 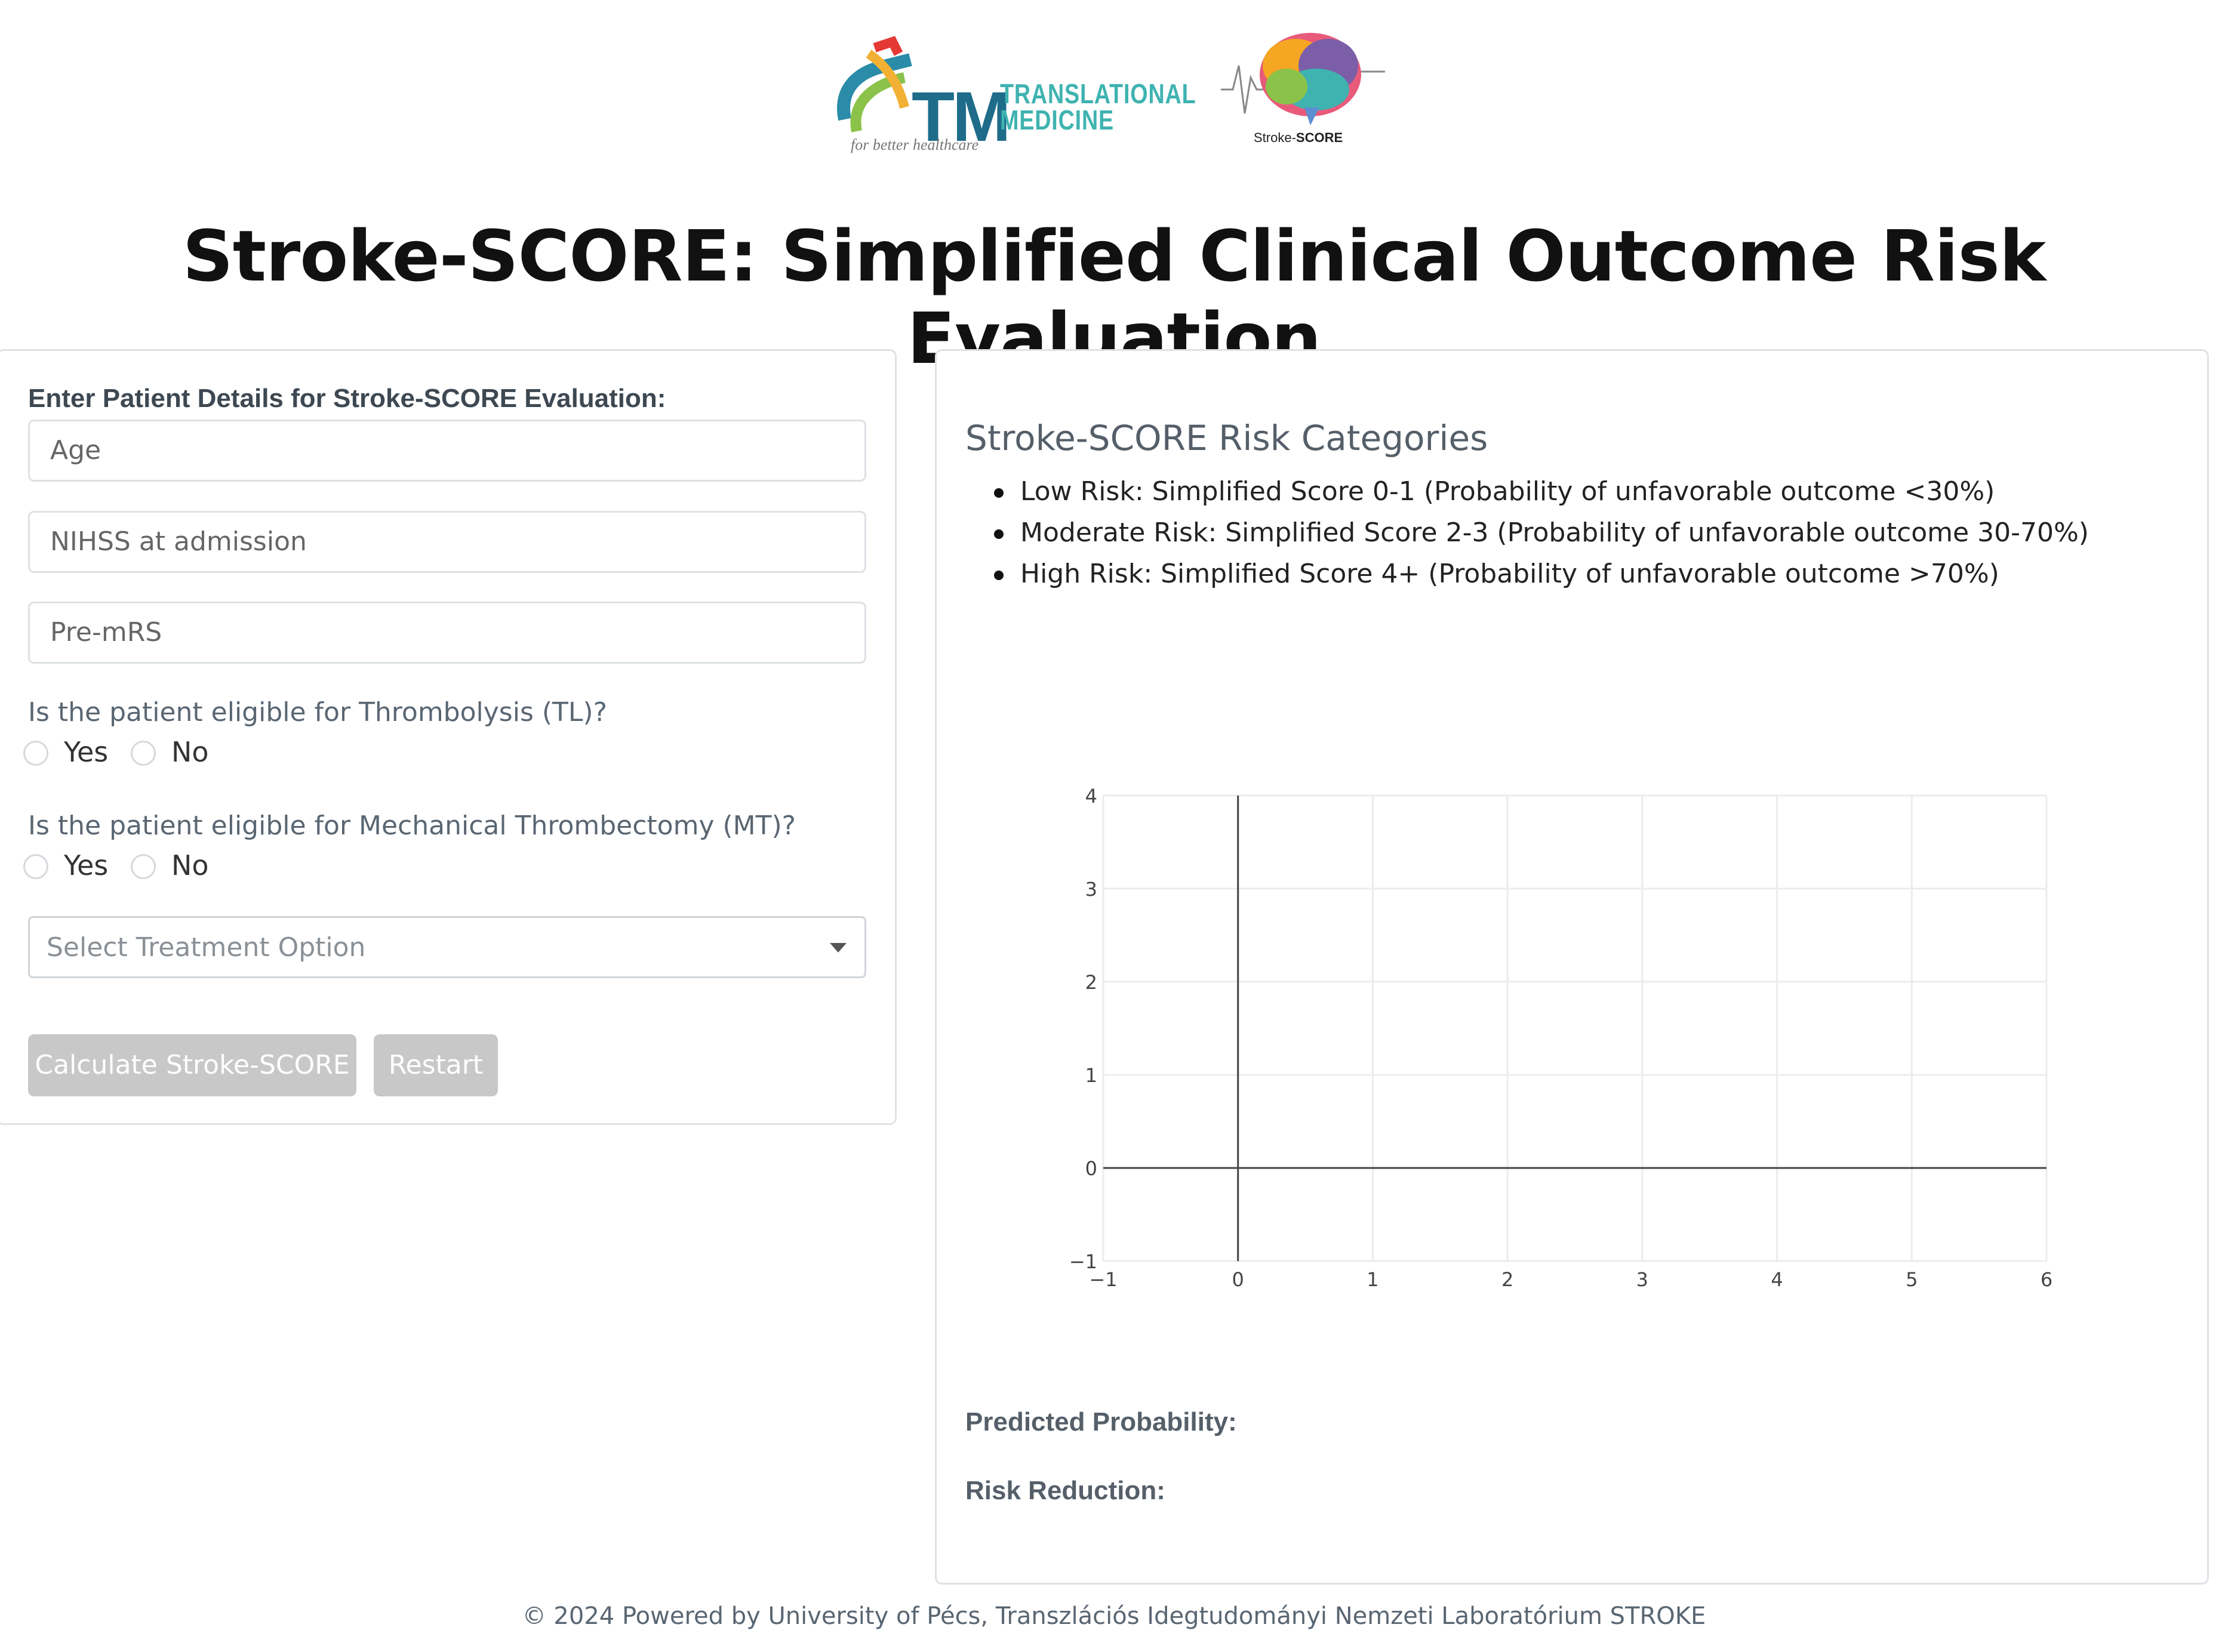 I want to click on y-tick-label: 0, so click(x=1091, y=1168).